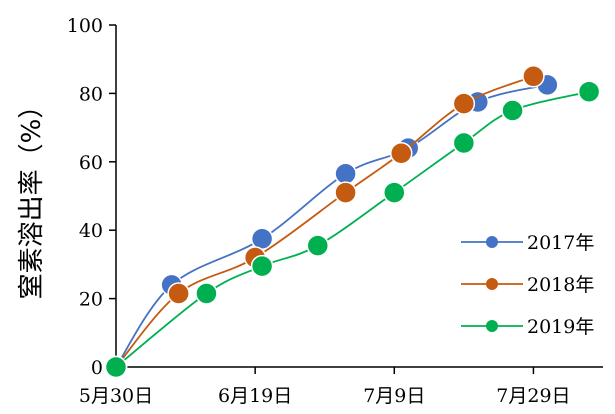  What do you see at coordinates (394, 396) in the screenshot?
I see `x-tick-label: 7月9日` at bounding box center [394, 396].